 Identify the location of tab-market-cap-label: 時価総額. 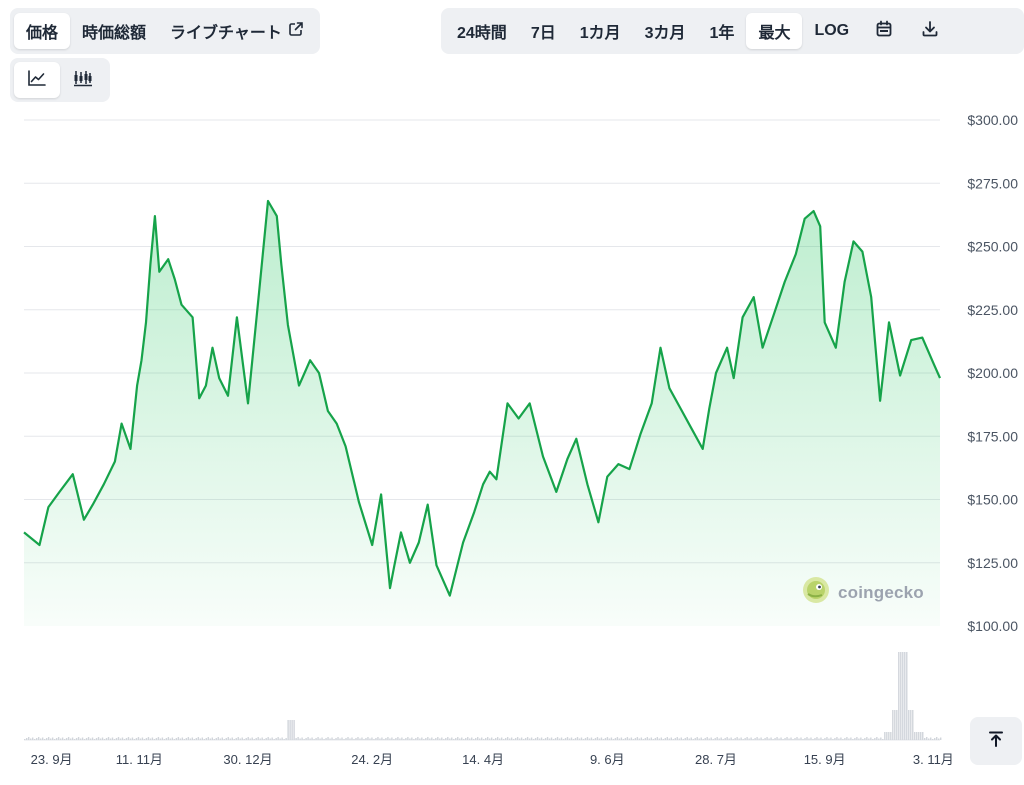
(114, 33).